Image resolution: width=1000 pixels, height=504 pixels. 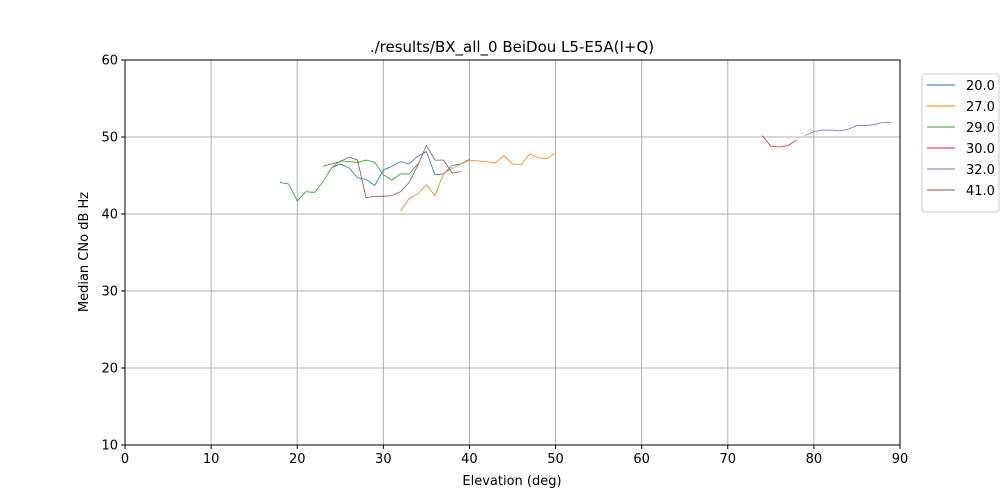 What do you see at coordinates (641, 459) in the screenshot?
I see `x-tick-label: 60` at bounding box center [641, 459].